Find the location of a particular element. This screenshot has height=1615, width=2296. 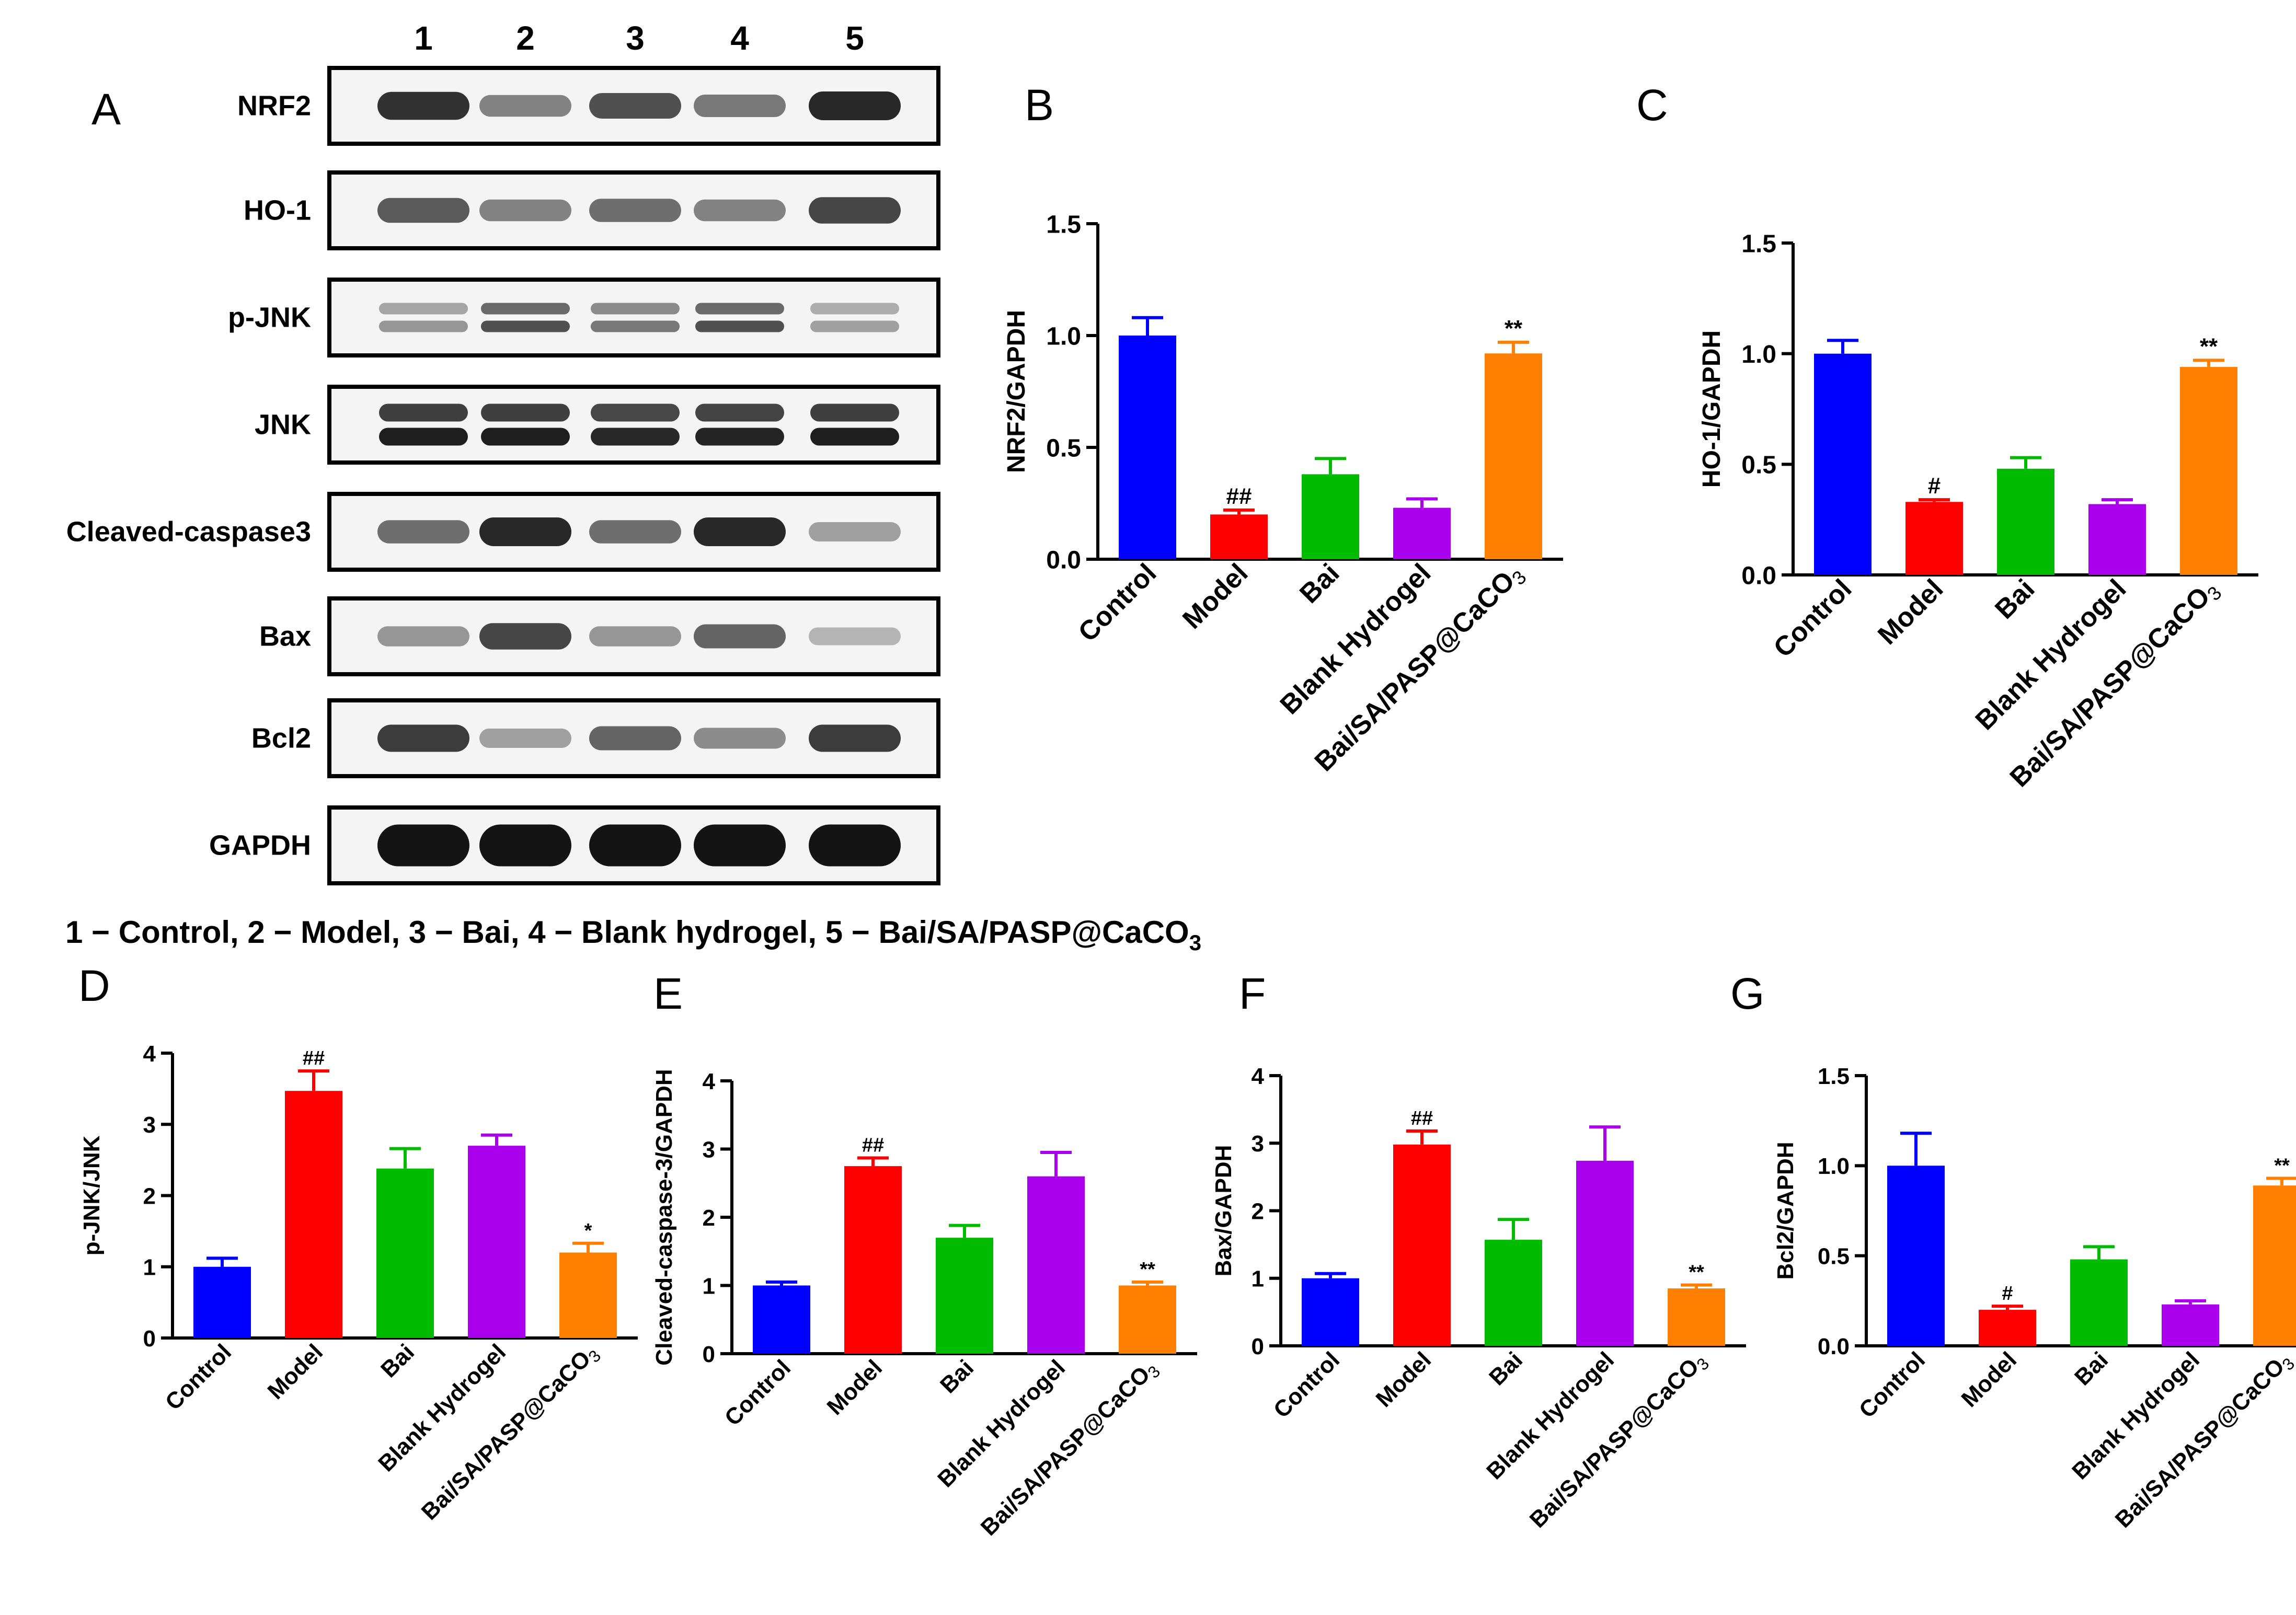

blot-row: GAPDH is located at coordinates (574, 845).